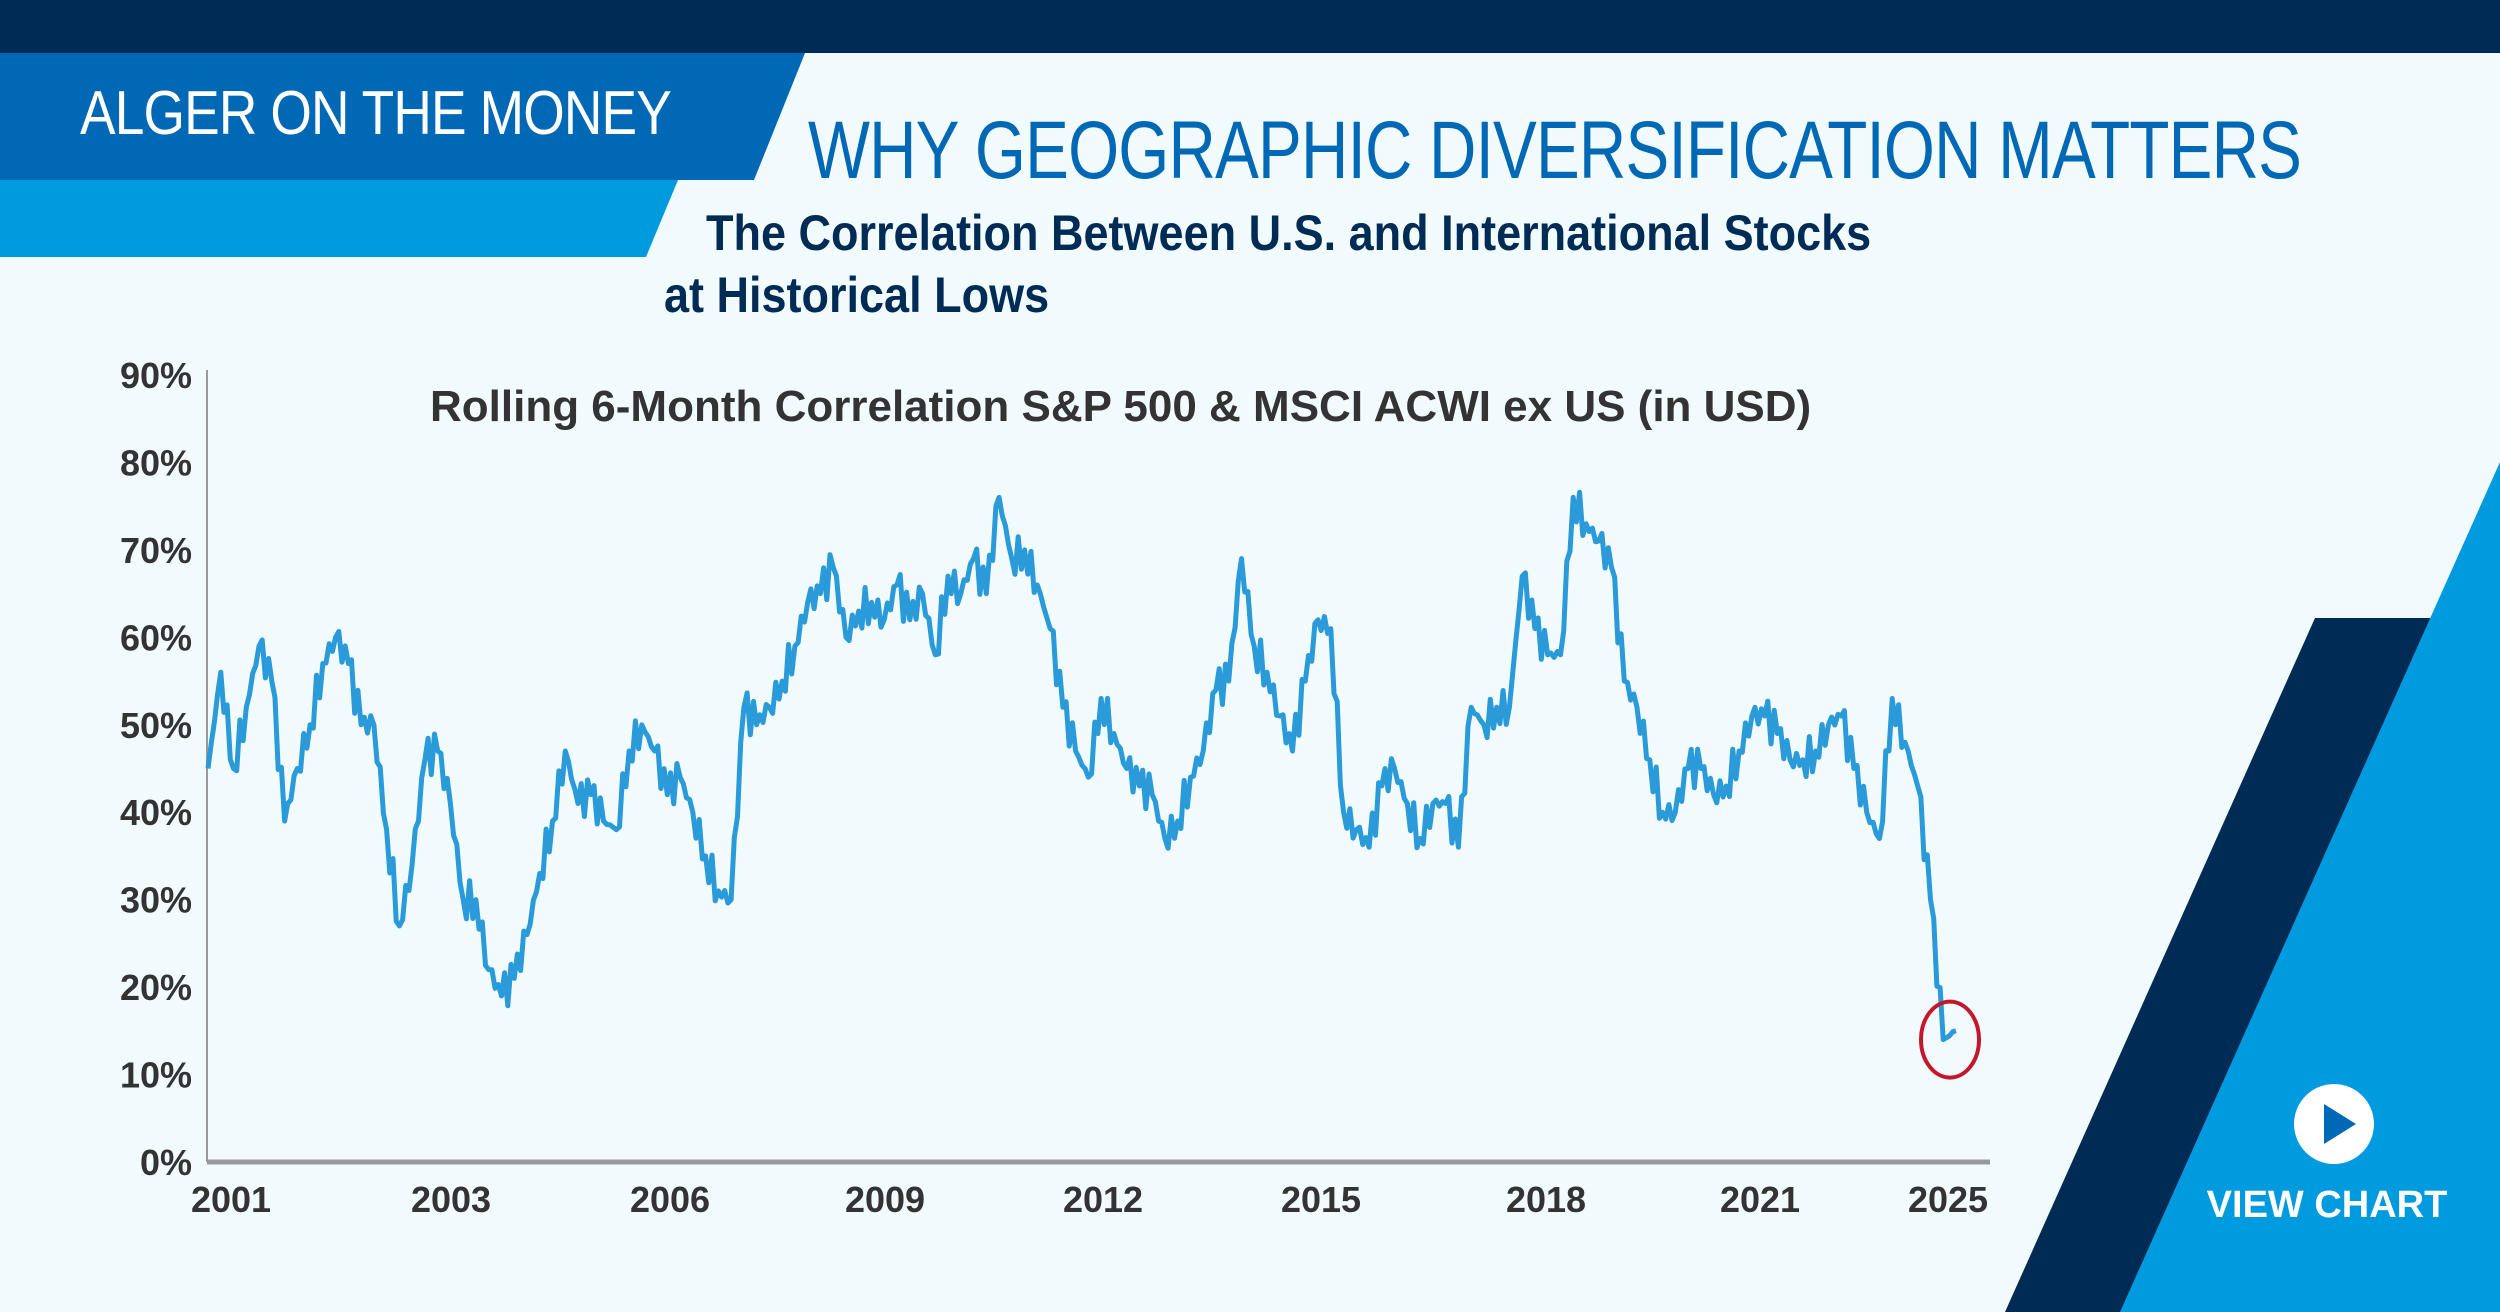  I want to click on x-tick-label: 2025, so click(1948, 1199).